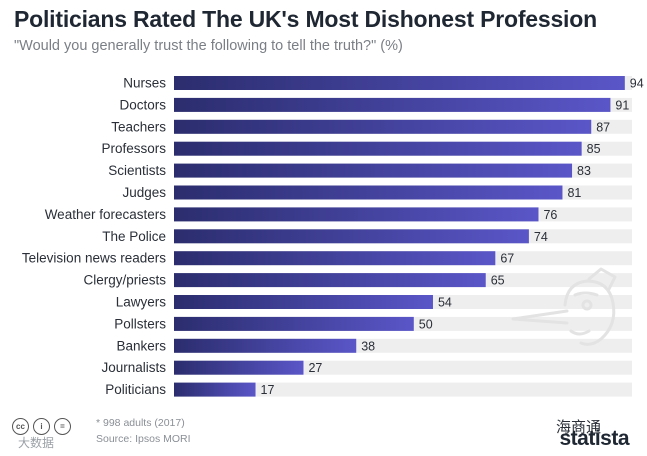 This screenshot has width=647, height=456. Describe the element at coordinates (579, 427) in the screenshot. I see `watermark: 海商通` at that location.